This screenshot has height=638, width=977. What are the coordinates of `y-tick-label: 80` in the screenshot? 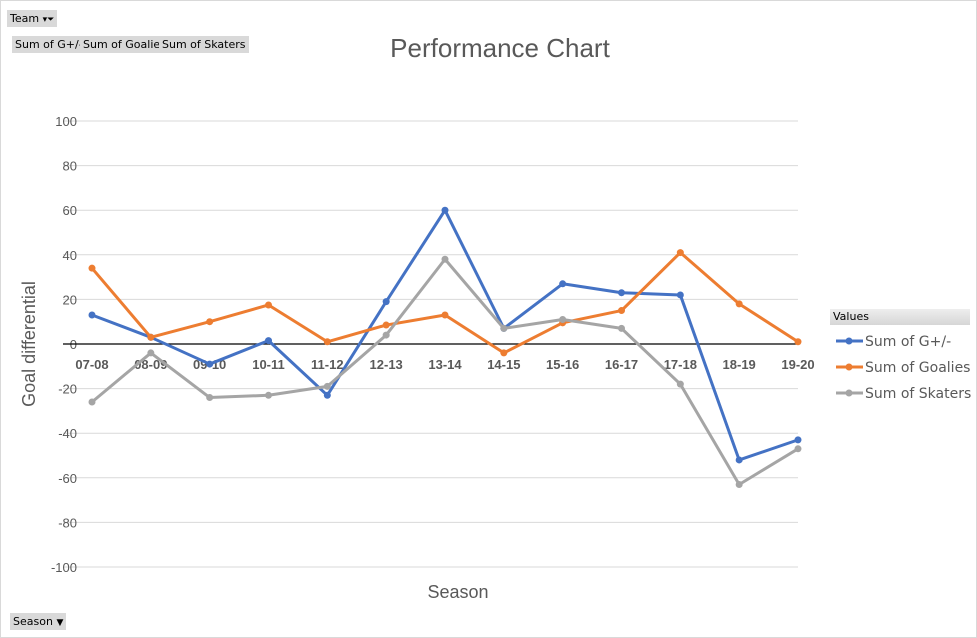 It's located at (70, 166).